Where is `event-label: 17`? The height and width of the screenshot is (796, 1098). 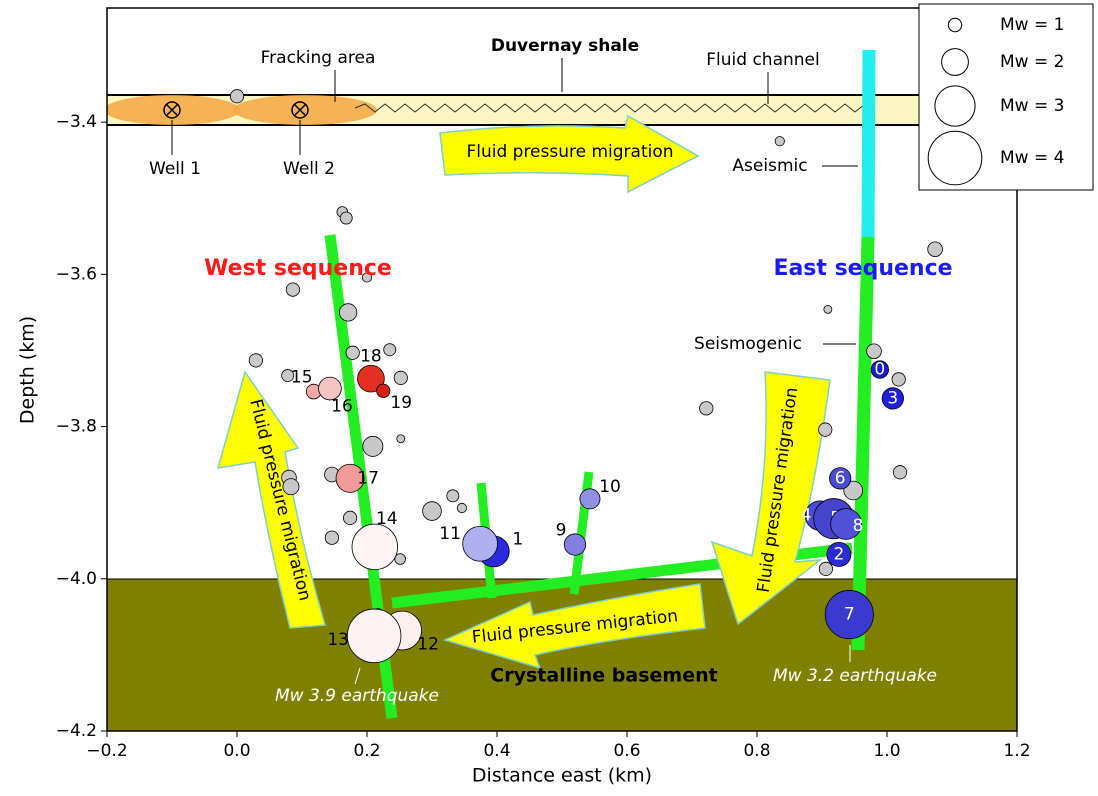 event-label: 17 is located at coordinates (368, 478).